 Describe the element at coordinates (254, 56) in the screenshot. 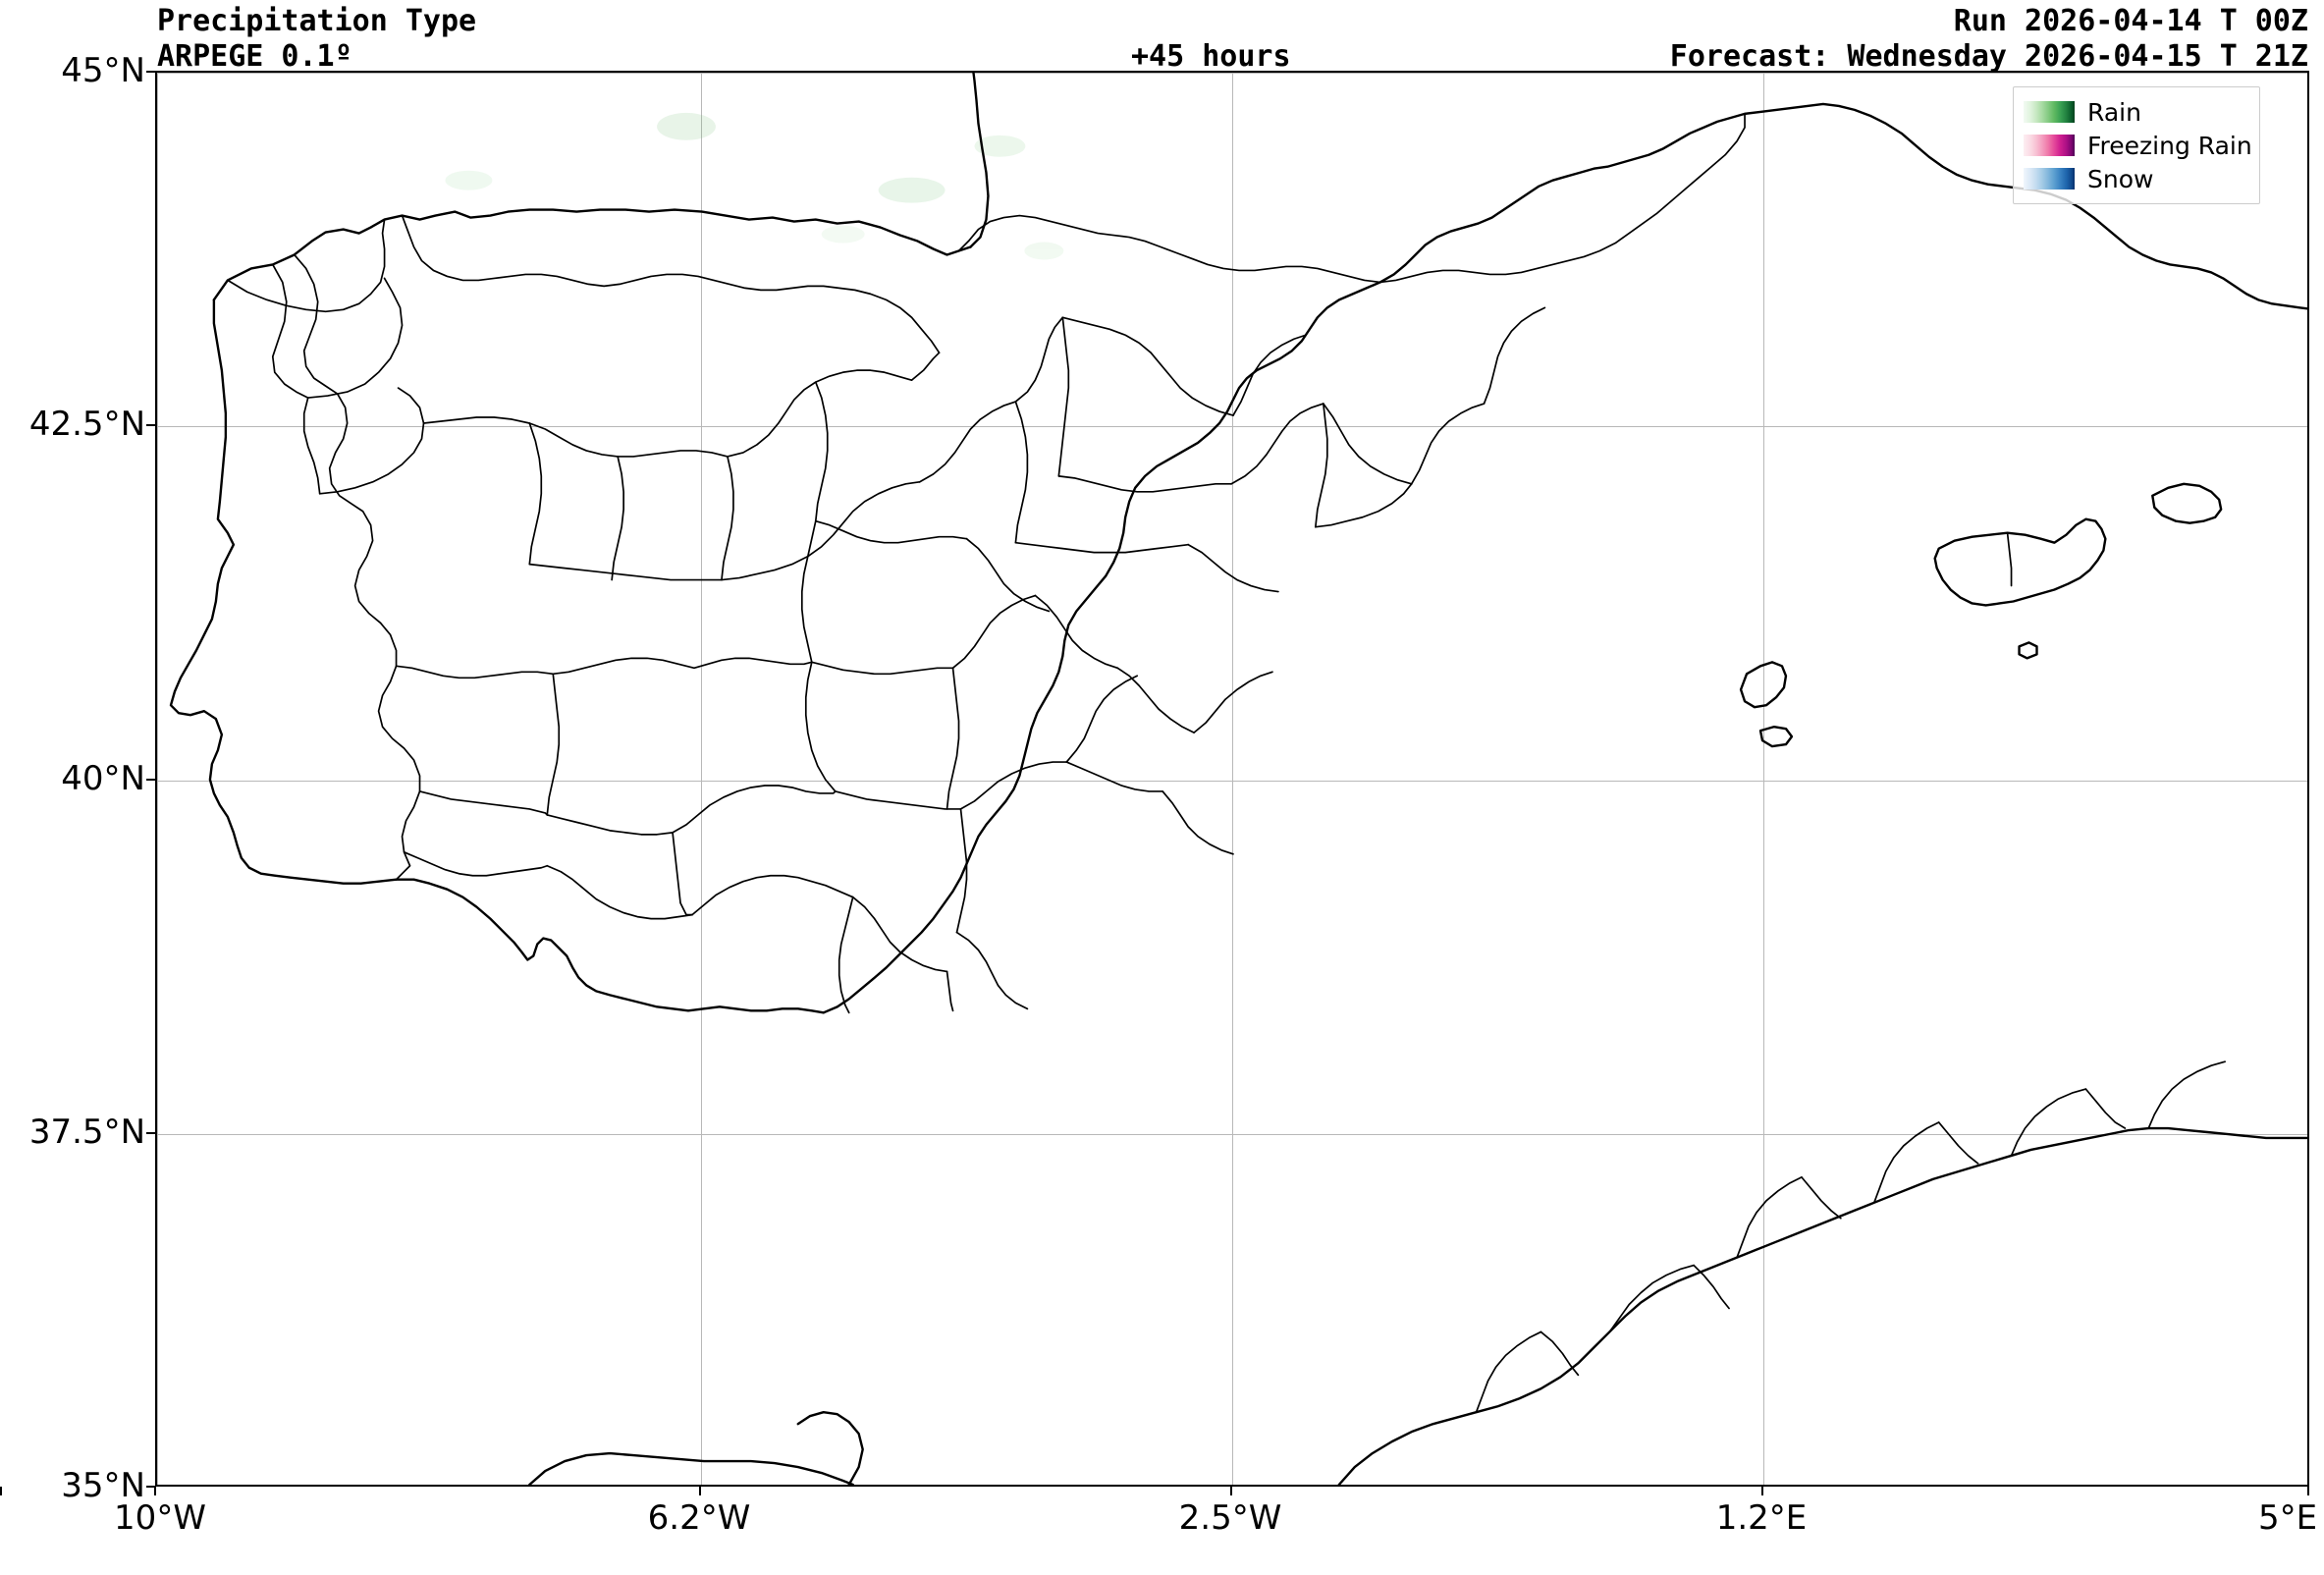

I see `model-name-label: ARPEGE 0.1º` at that location.